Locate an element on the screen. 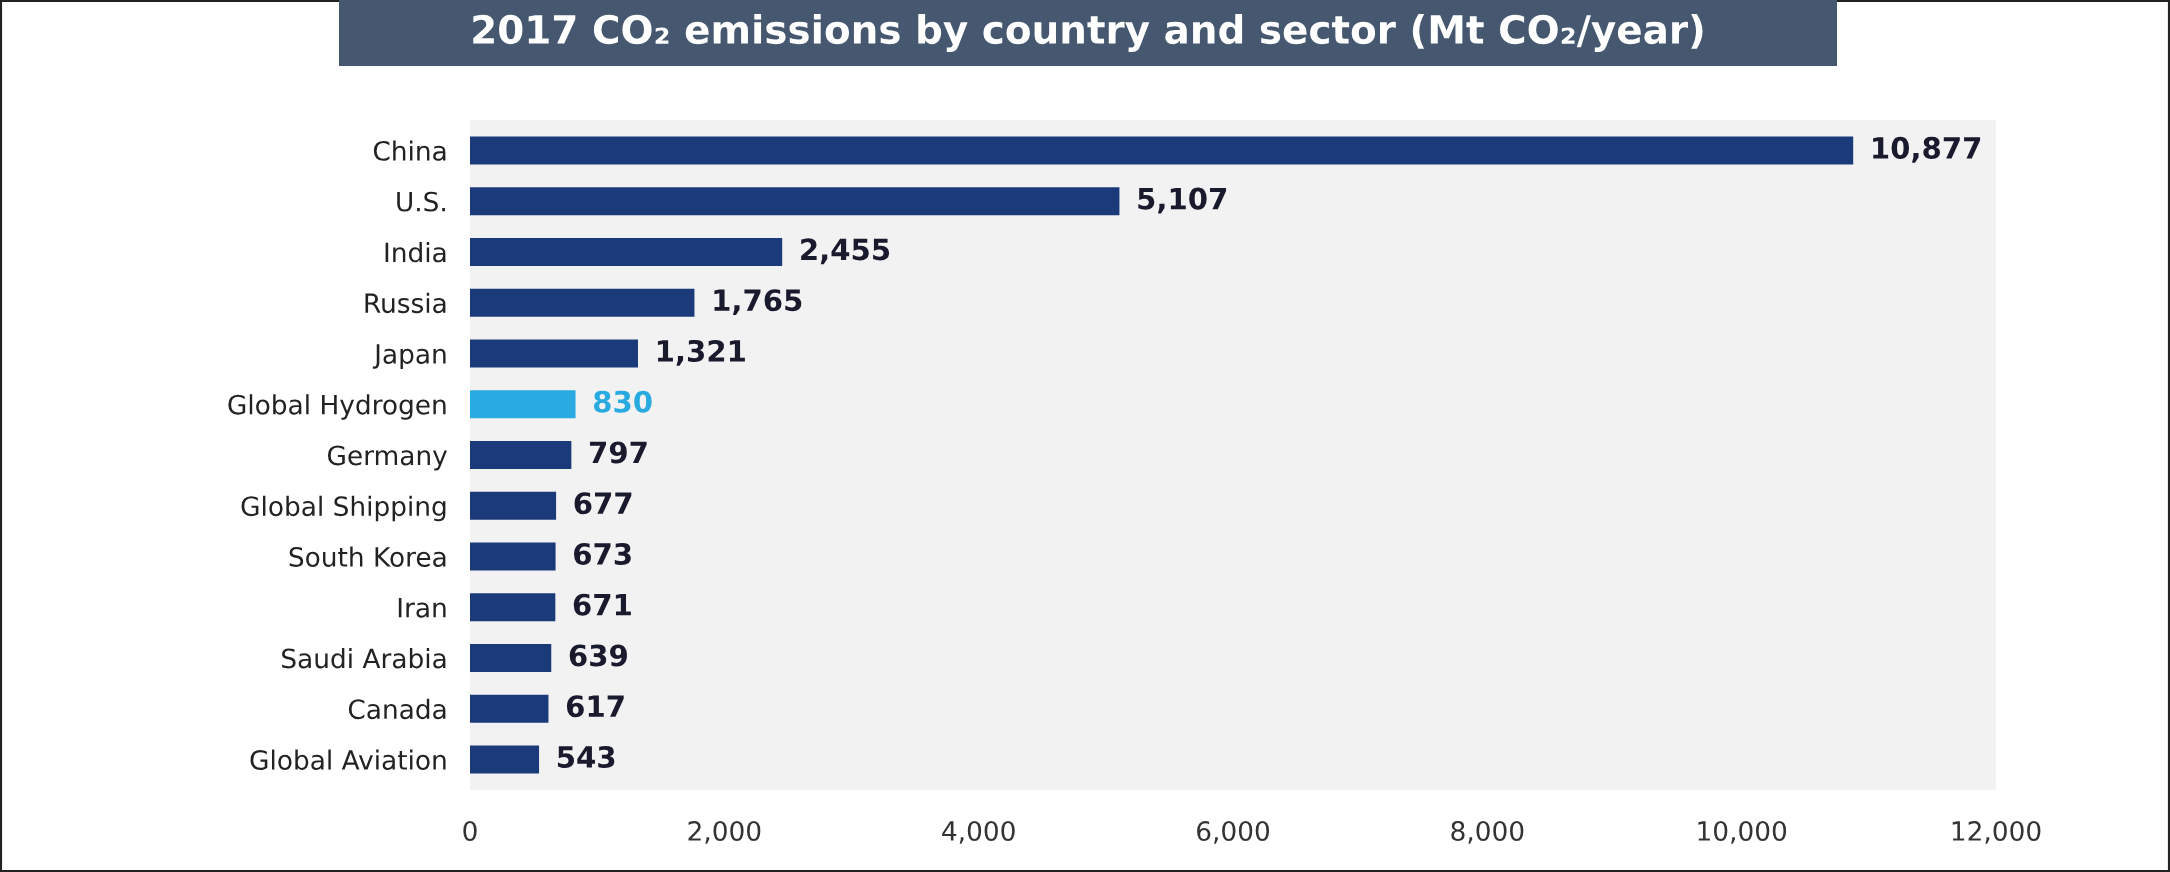 The image size is (2170, 872). y-tick-label: Global Aviation is located at coordinates (348, 759).